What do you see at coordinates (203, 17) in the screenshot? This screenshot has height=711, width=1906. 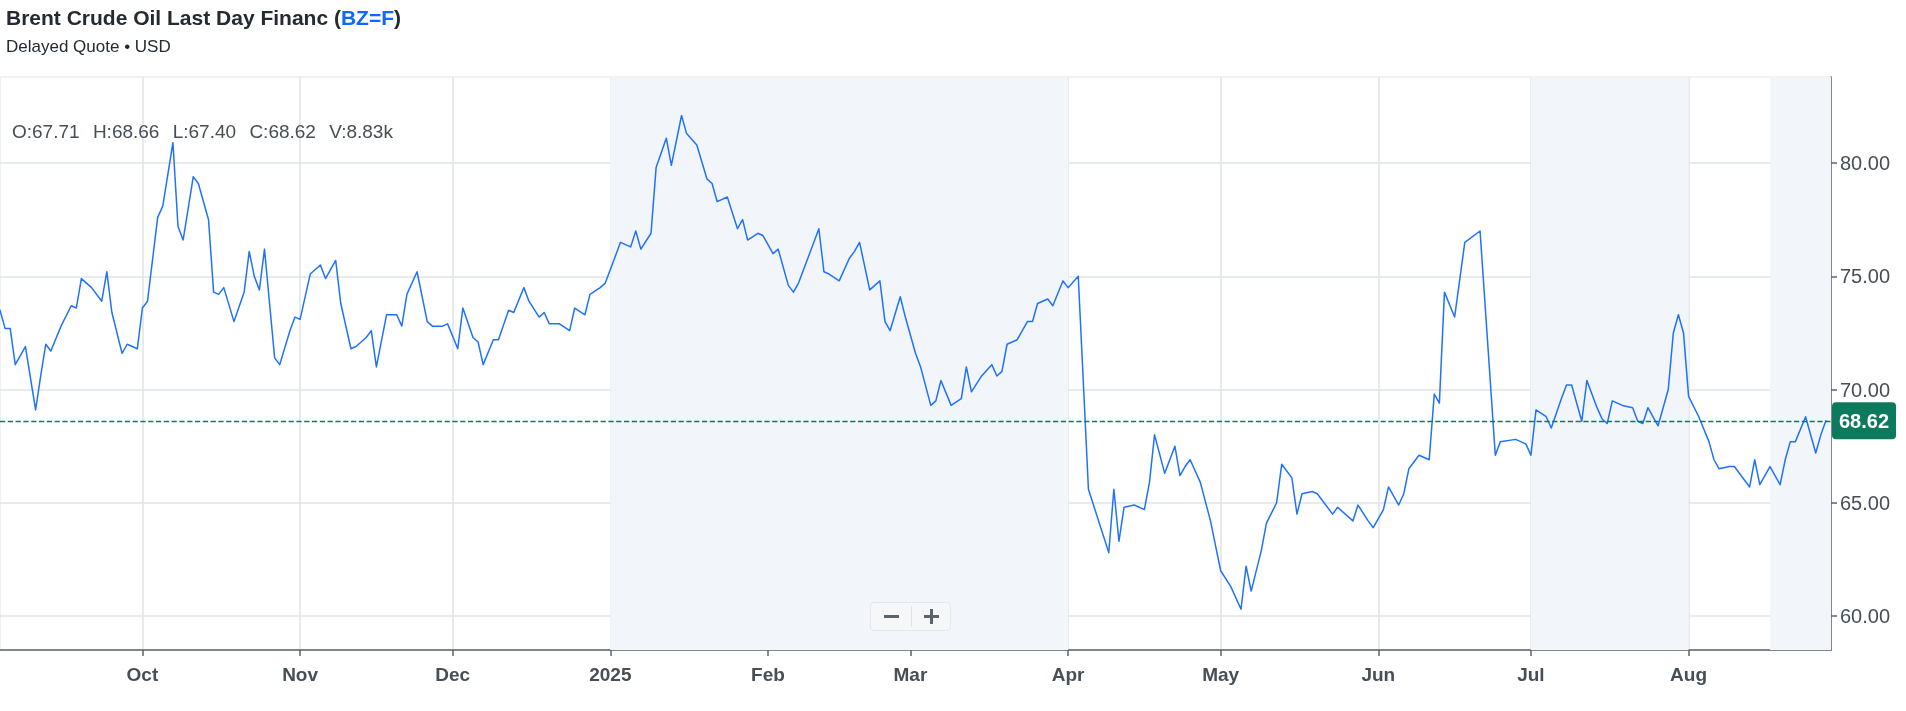 I see `chart-title: Brent Crude Oil Last Day Financ (BZ=F)` at bounding box center [203, 17].